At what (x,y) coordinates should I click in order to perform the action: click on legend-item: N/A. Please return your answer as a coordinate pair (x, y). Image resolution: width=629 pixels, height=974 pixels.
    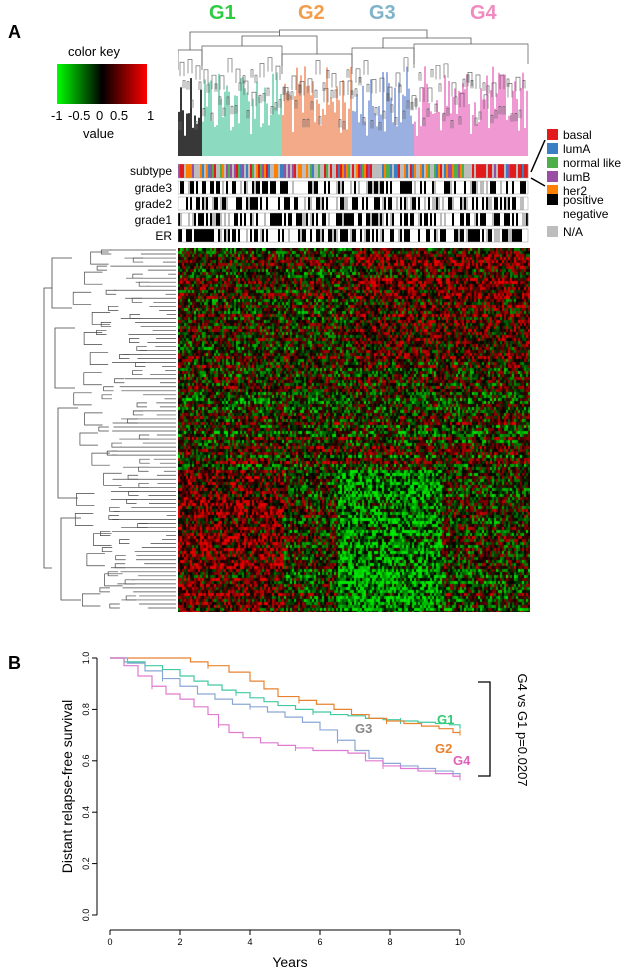
    Looking at the image, I should click on (588, 232).